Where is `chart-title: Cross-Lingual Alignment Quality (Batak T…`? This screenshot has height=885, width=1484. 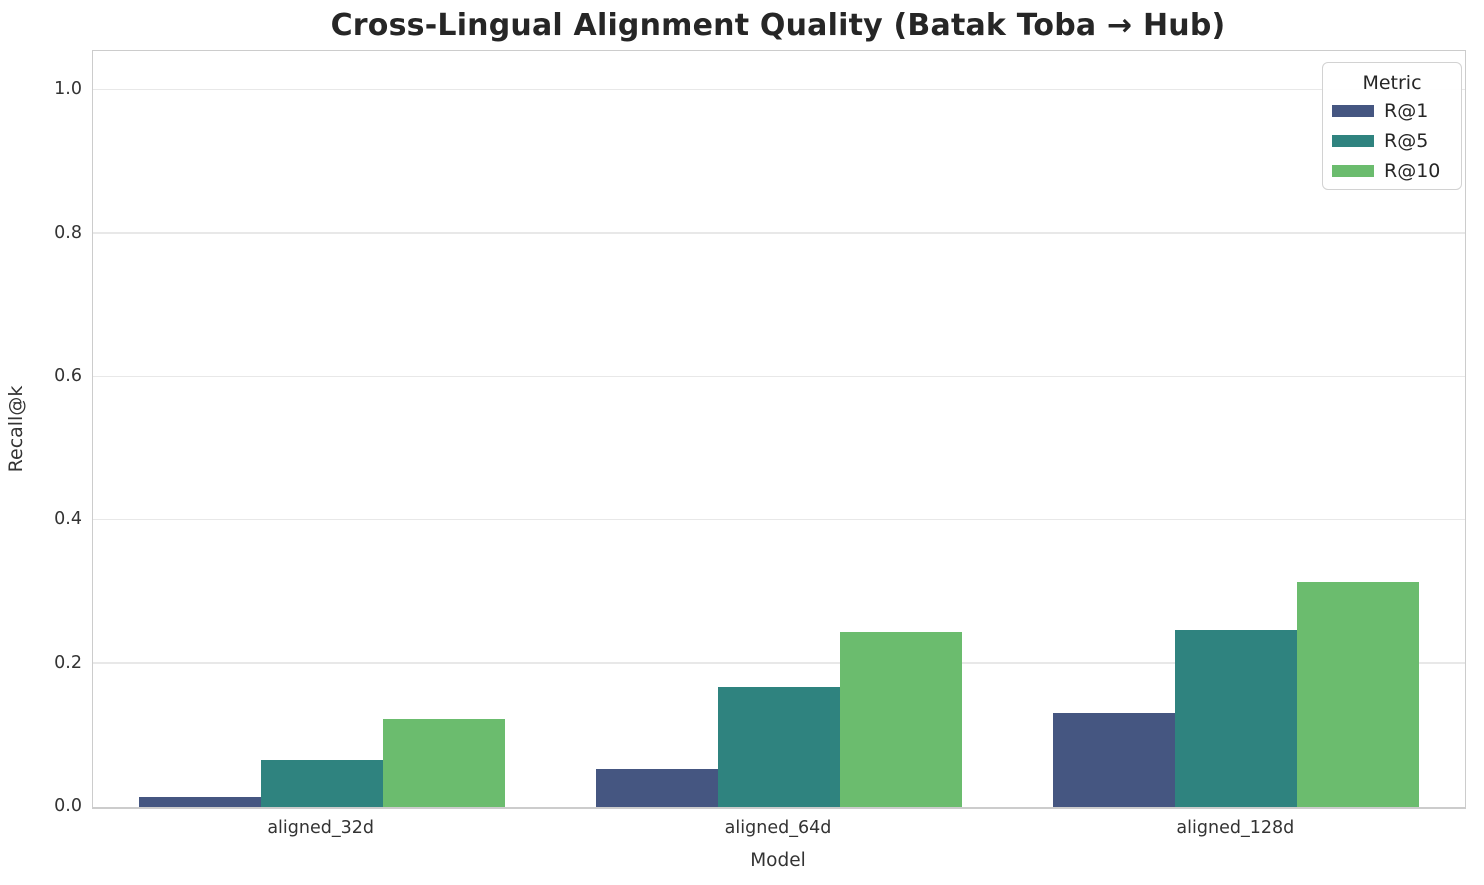
chart-title: Cross-Lingual Alignment Quality (Batak T… is located at coordinates (778, 25).